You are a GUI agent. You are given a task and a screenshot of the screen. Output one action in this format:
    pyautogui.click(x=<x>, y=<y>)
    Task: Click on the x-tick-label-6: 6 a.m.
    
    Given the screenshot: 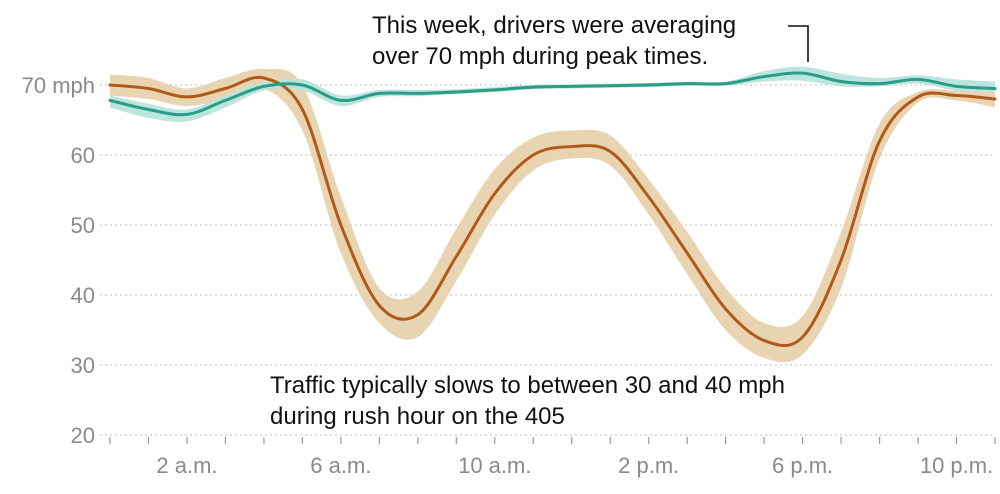 What is the action you would take?
    pyautogui.click(x=340, y=465)
    